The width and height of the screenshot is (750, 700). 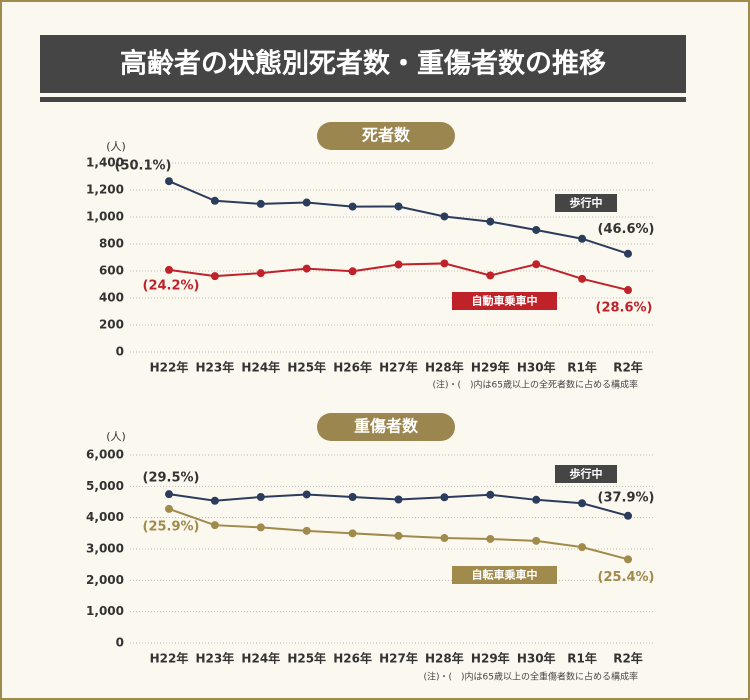 I want to click on legend-label: 自転車乗車中, so click(x=505, y=575).